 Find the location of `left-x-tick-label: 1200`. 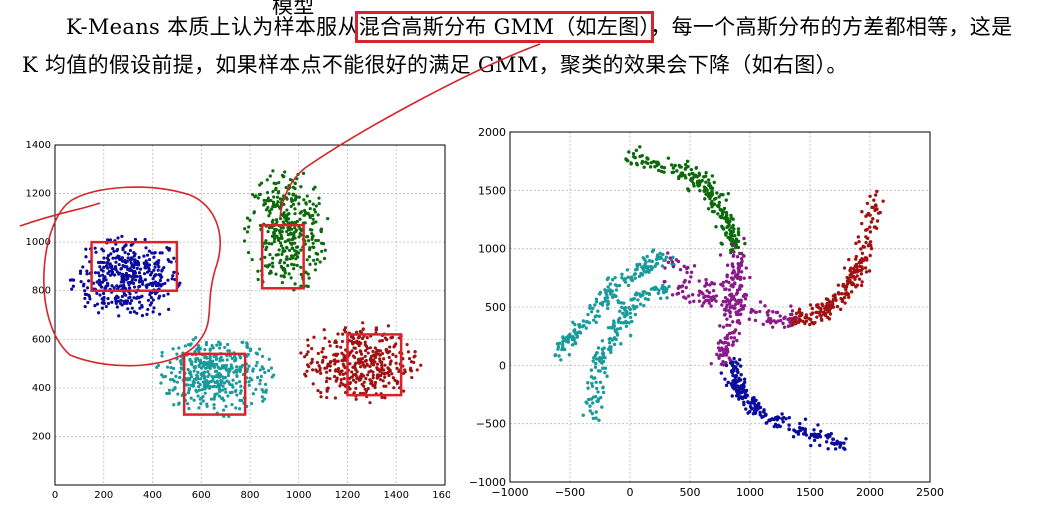

left-x-tick-label: 1200 is located at coordinates (347, 495).